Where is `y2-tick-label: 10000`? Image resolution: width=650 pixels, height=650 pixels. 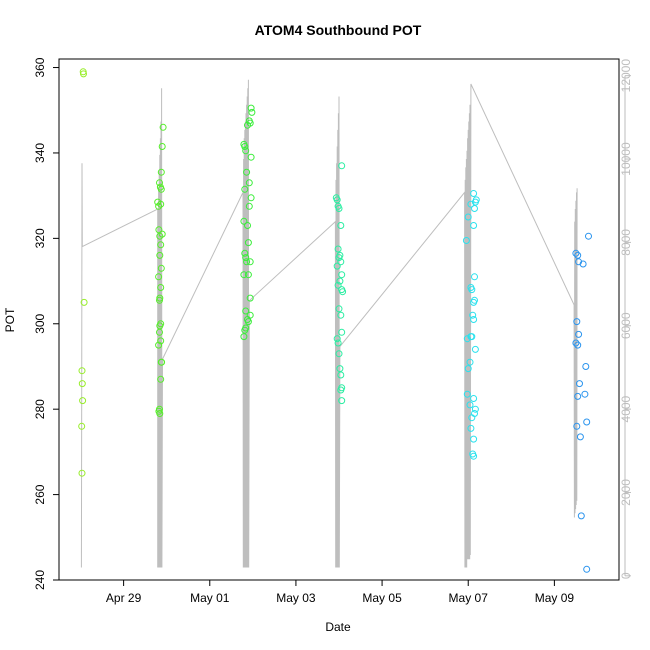 y2-tick-label: 10000 is located at coordinates (626, 159).